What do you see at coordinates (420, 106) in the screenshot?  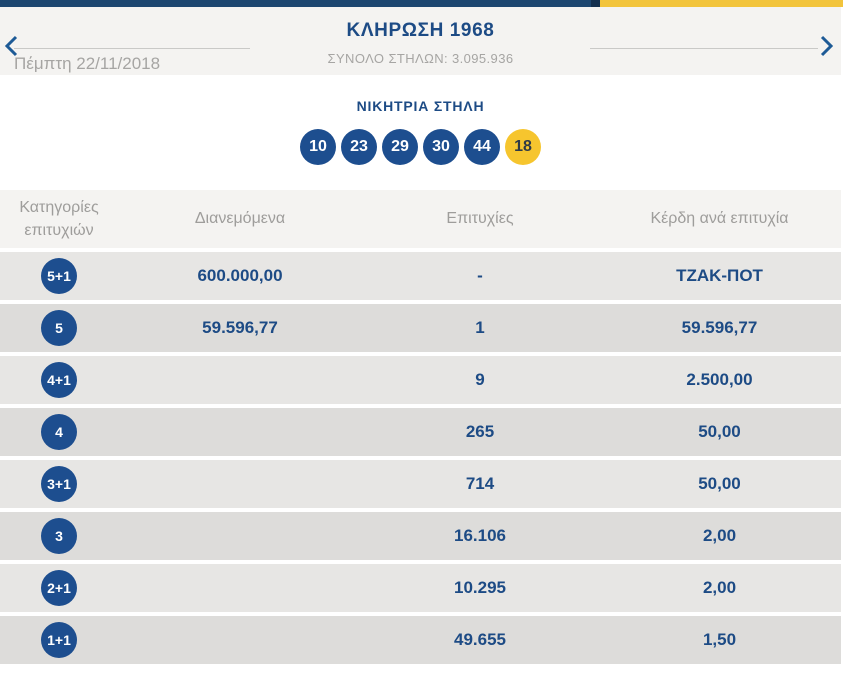 I see `winning-column-title: ΝΙΚΗΤΡΙΑ ΣΤΗΛΗ` at bounding box center [420, 106].